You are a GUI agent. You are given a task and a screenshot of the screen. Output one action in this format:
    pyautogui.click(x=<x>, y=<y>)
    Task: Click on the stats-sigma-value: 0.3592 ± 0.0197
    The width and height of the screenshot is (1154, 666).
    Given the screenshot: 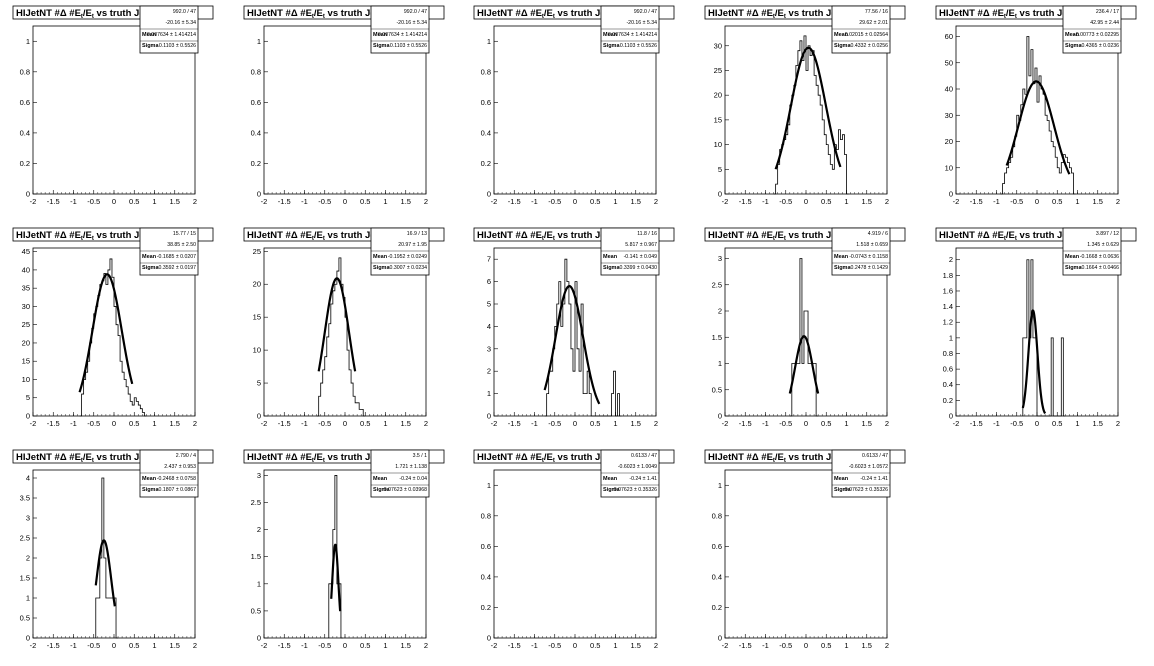 What is the action you would take?
    pyautogui.click(x=178, y=268)
    